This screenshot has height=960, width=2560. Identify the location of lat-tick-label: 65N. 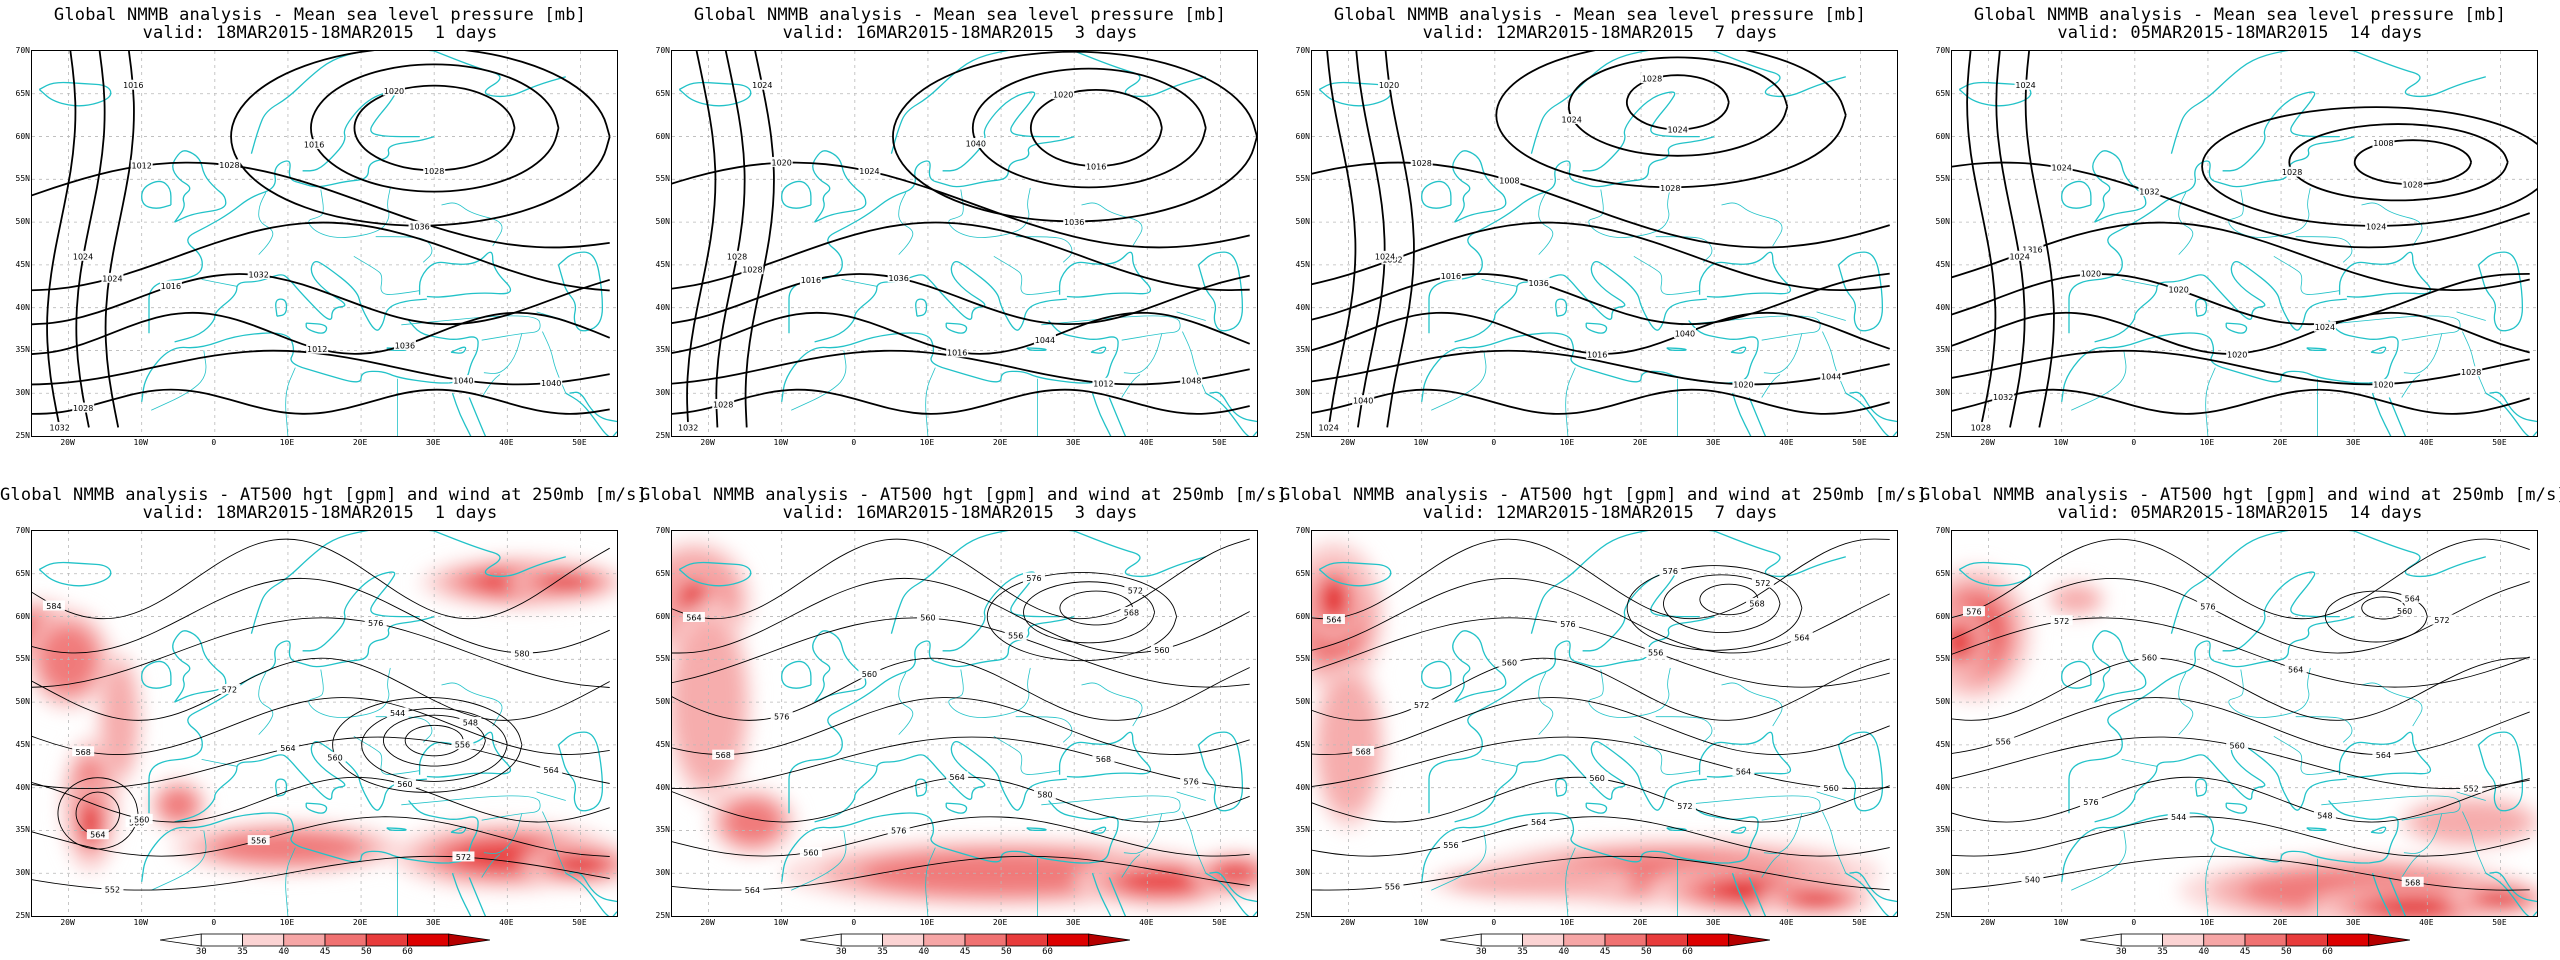
(662, 573).